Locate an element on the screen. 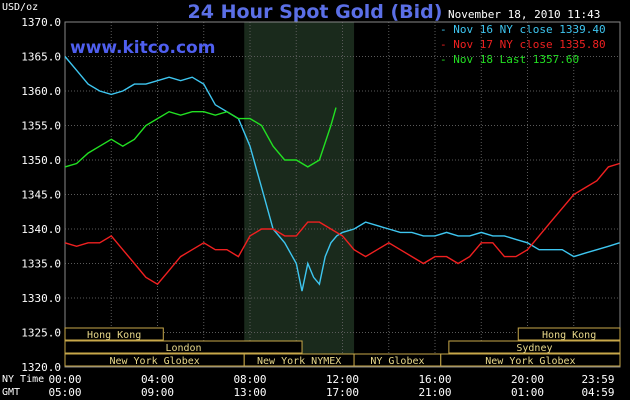 Image resolution: width=630 pixels, height=400 pixels. x-tick-label-gmt: 13:00 is located at coordinates (249, 392).